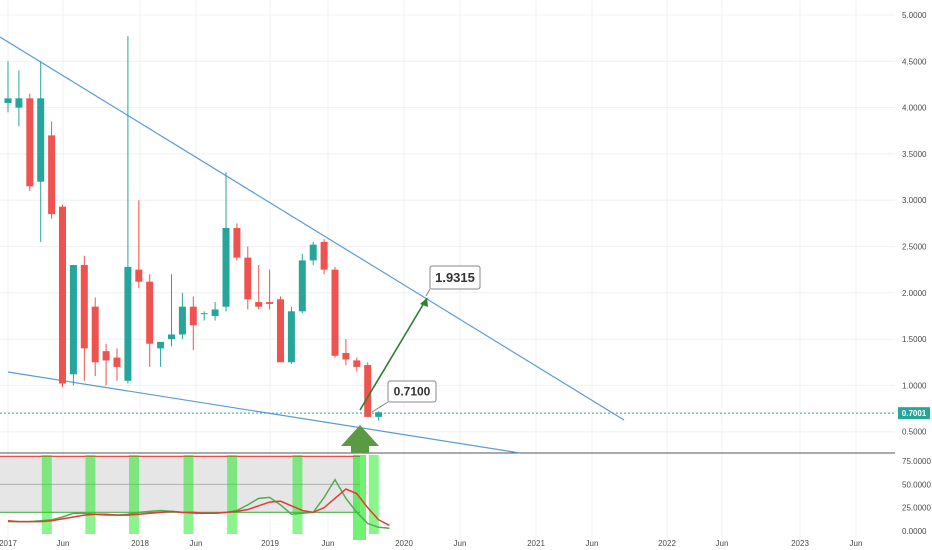 This screenshot has width=932, height=550. I want to click on callout-1.9315-pointer, so click(428, 292).